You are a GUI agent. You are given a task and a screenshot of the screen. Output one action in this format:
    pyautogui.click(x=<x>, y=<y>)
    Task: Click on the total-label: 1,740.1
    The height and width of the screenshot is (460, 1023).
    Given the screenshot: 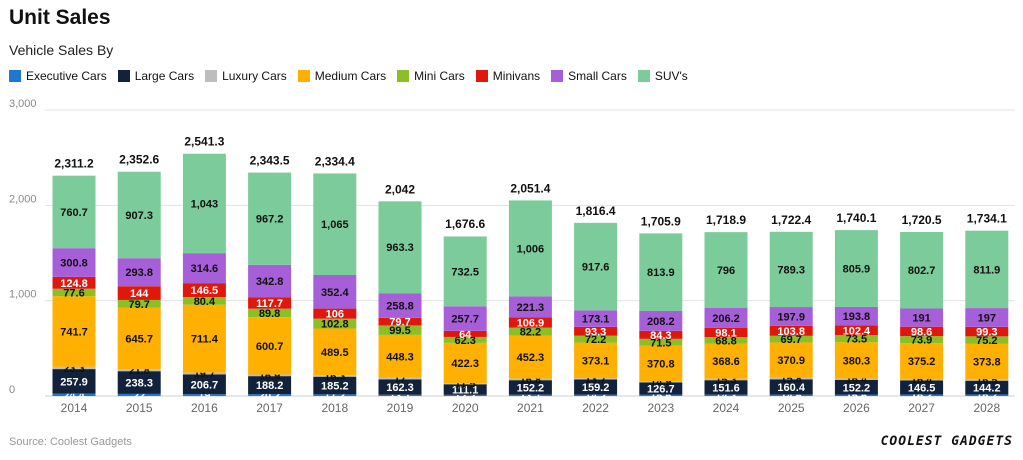 What is the action you would take?
    pyautogui.click(x=856, y=218)
    